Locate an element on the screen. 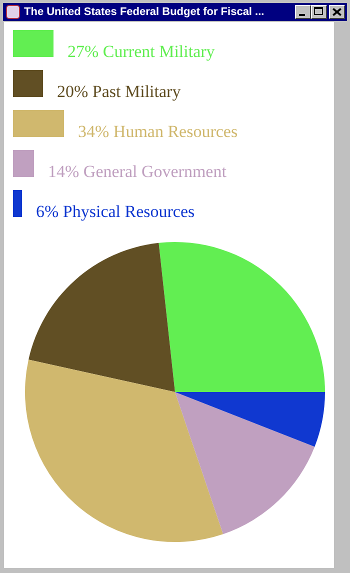 This screenshot has width=350, height=573. legend-label: 6% Physical Resources is located at coordinates (115, 211).